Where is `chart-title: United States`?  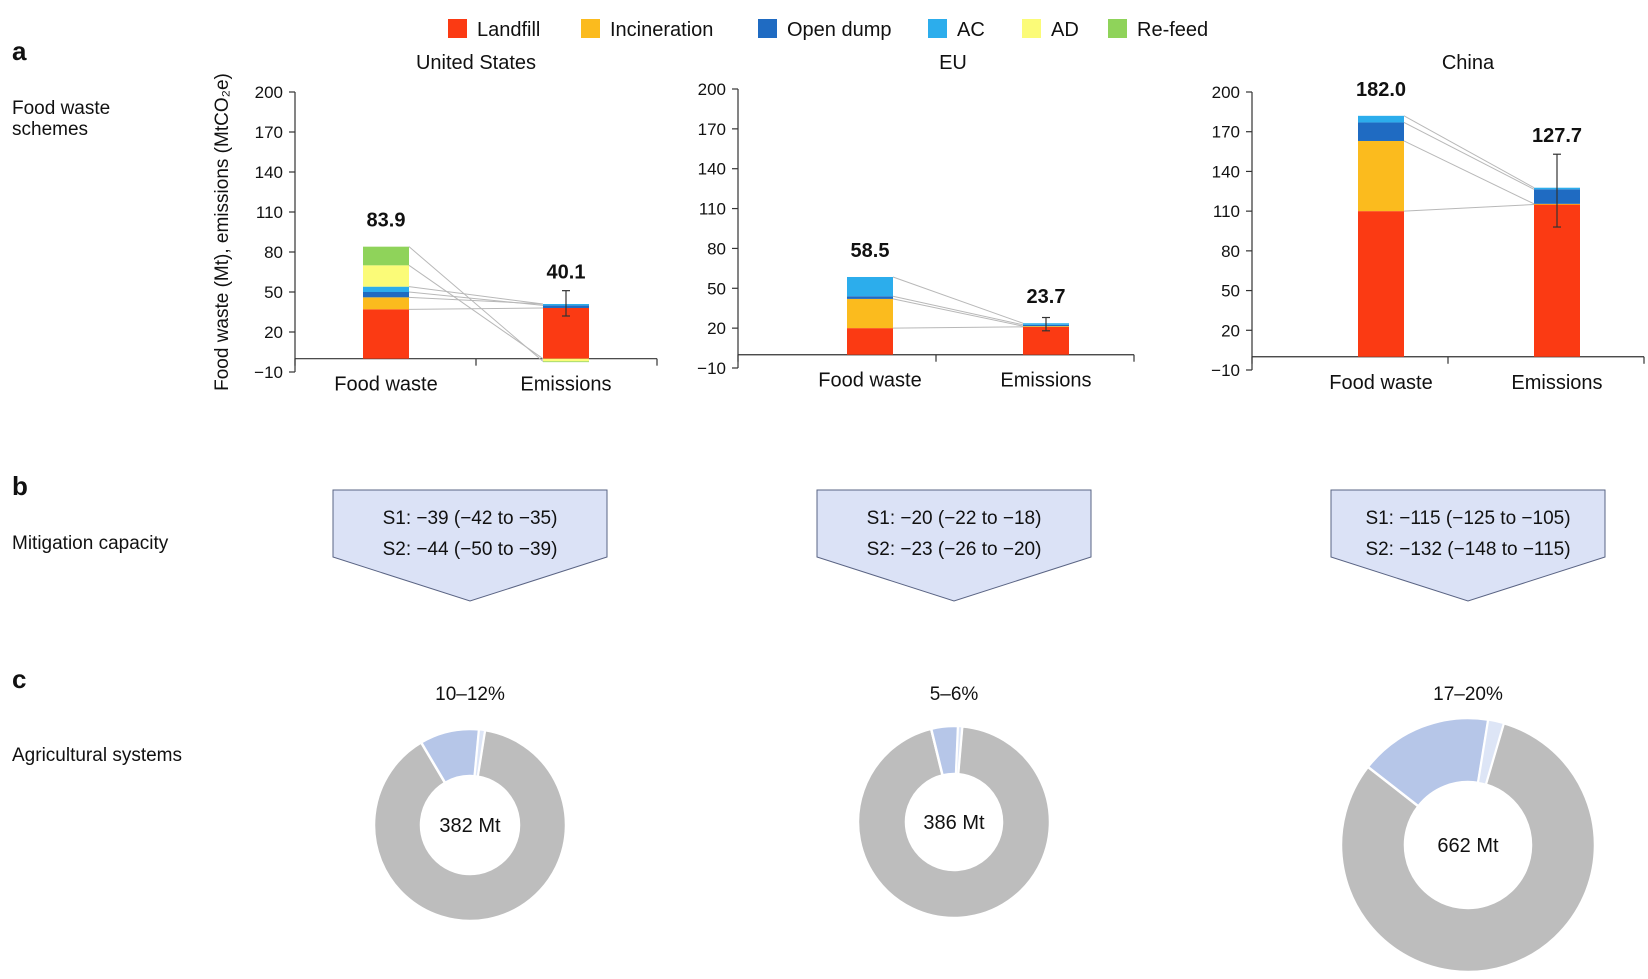 chart-title: United States is located at coordinates (476, 63).